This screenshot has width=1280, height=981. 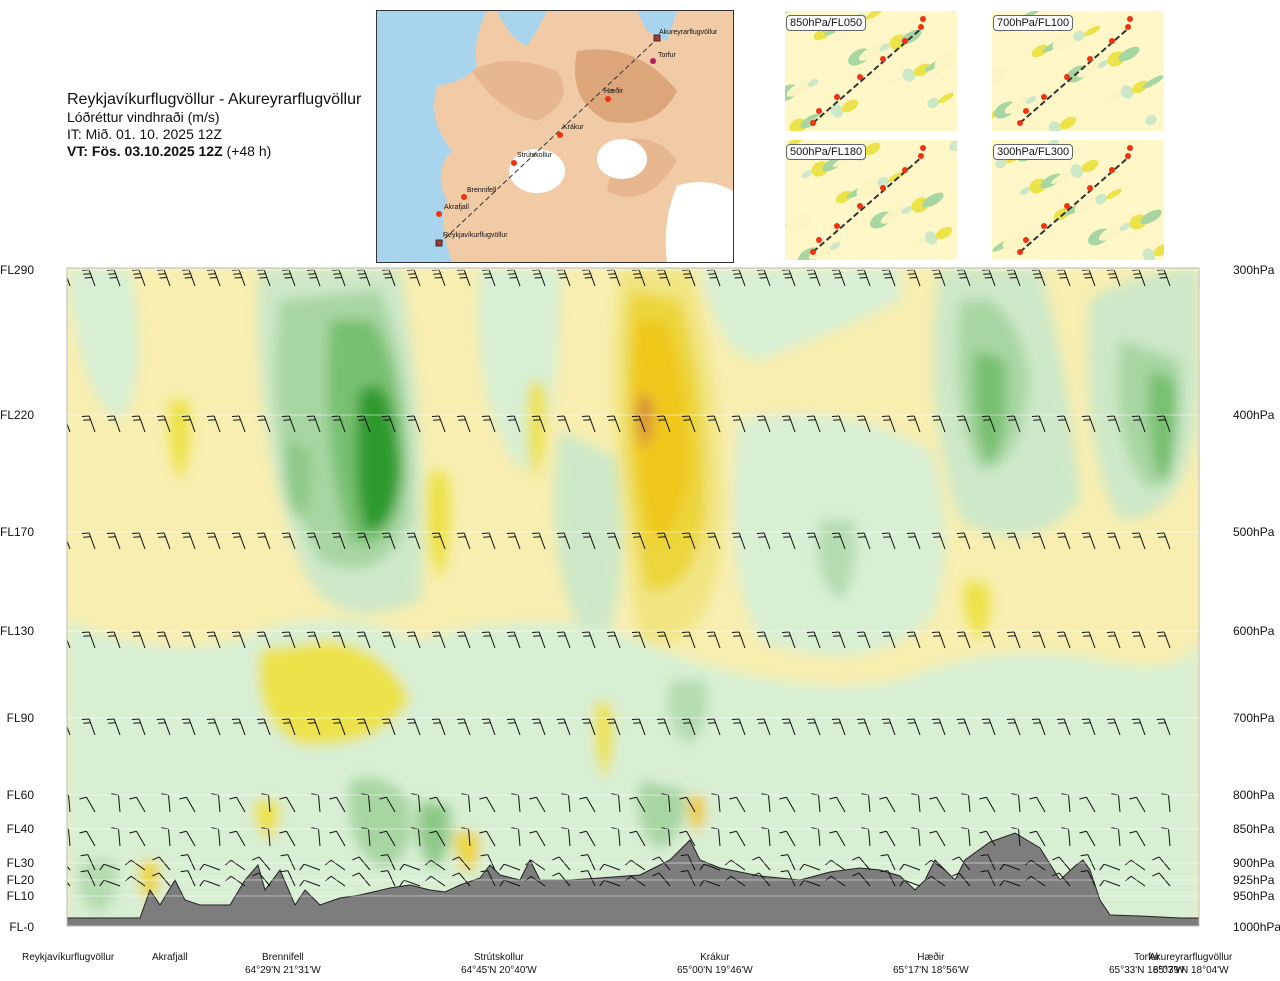 I want to click on fl-label: FL130, so click(x=17, y=631).